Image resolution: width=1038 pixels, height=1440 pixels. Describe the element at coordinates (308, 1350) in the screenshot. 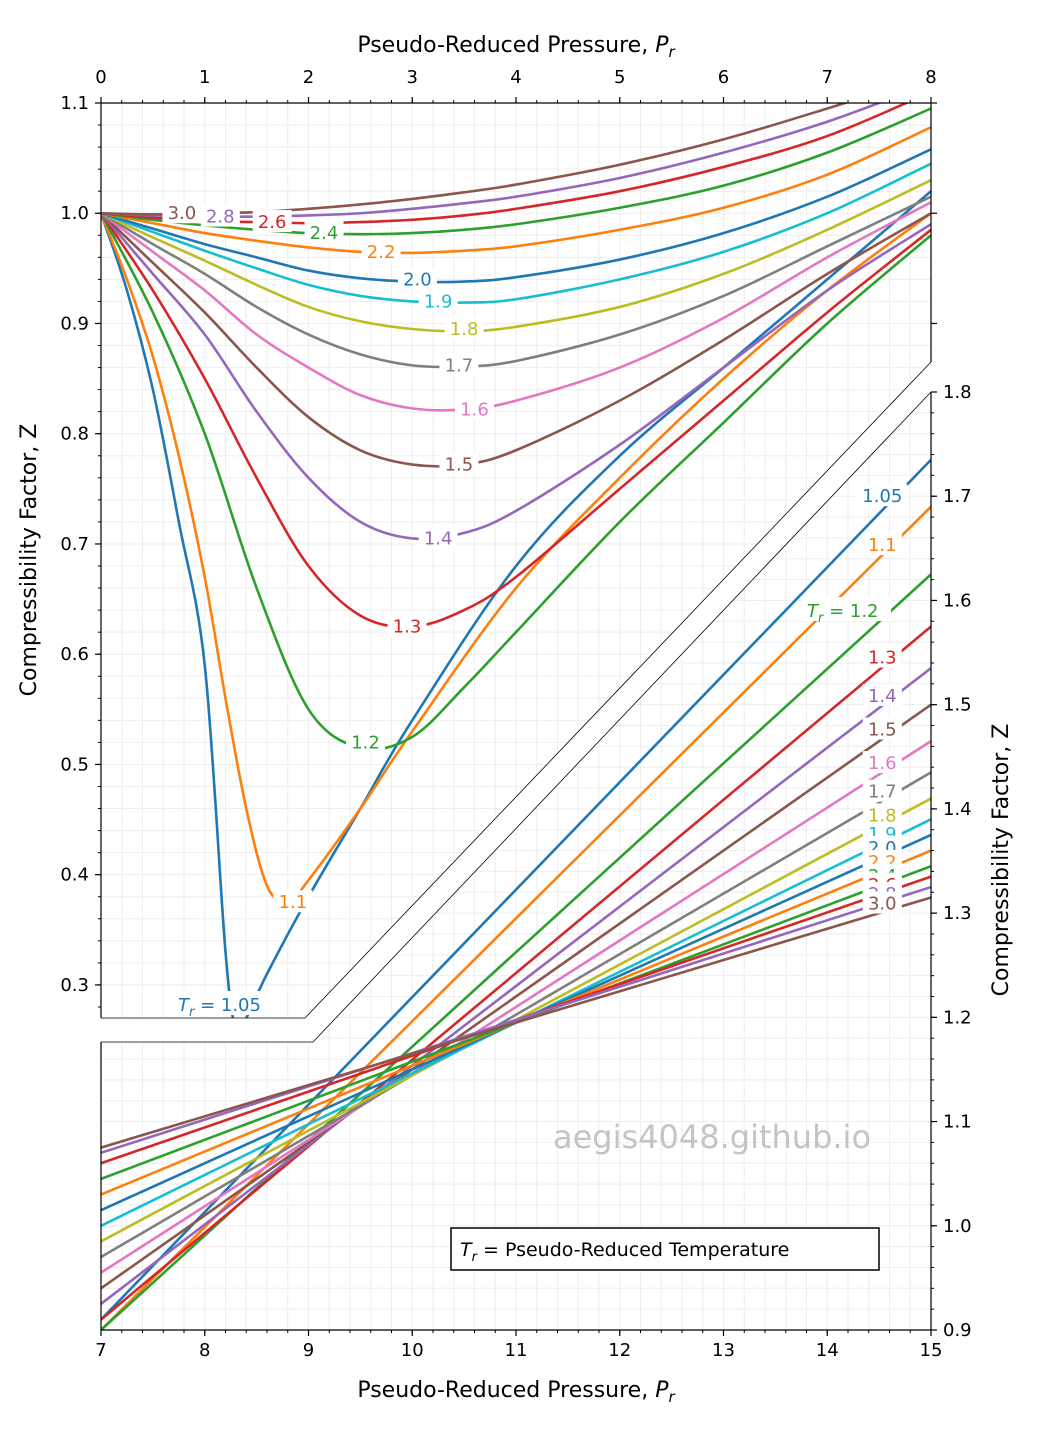

I see `lower-x-tick-label: 9` at that location.